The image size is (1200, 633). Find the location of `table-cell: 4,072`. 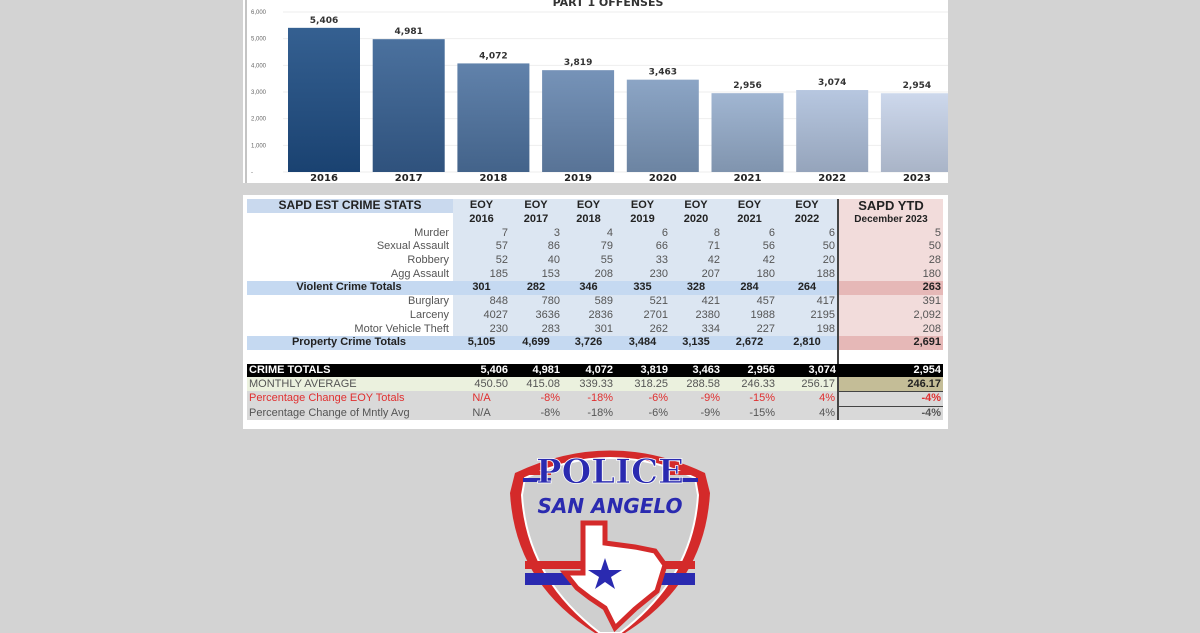

table-cell: 4,072 is located at coordinates (588, 370).